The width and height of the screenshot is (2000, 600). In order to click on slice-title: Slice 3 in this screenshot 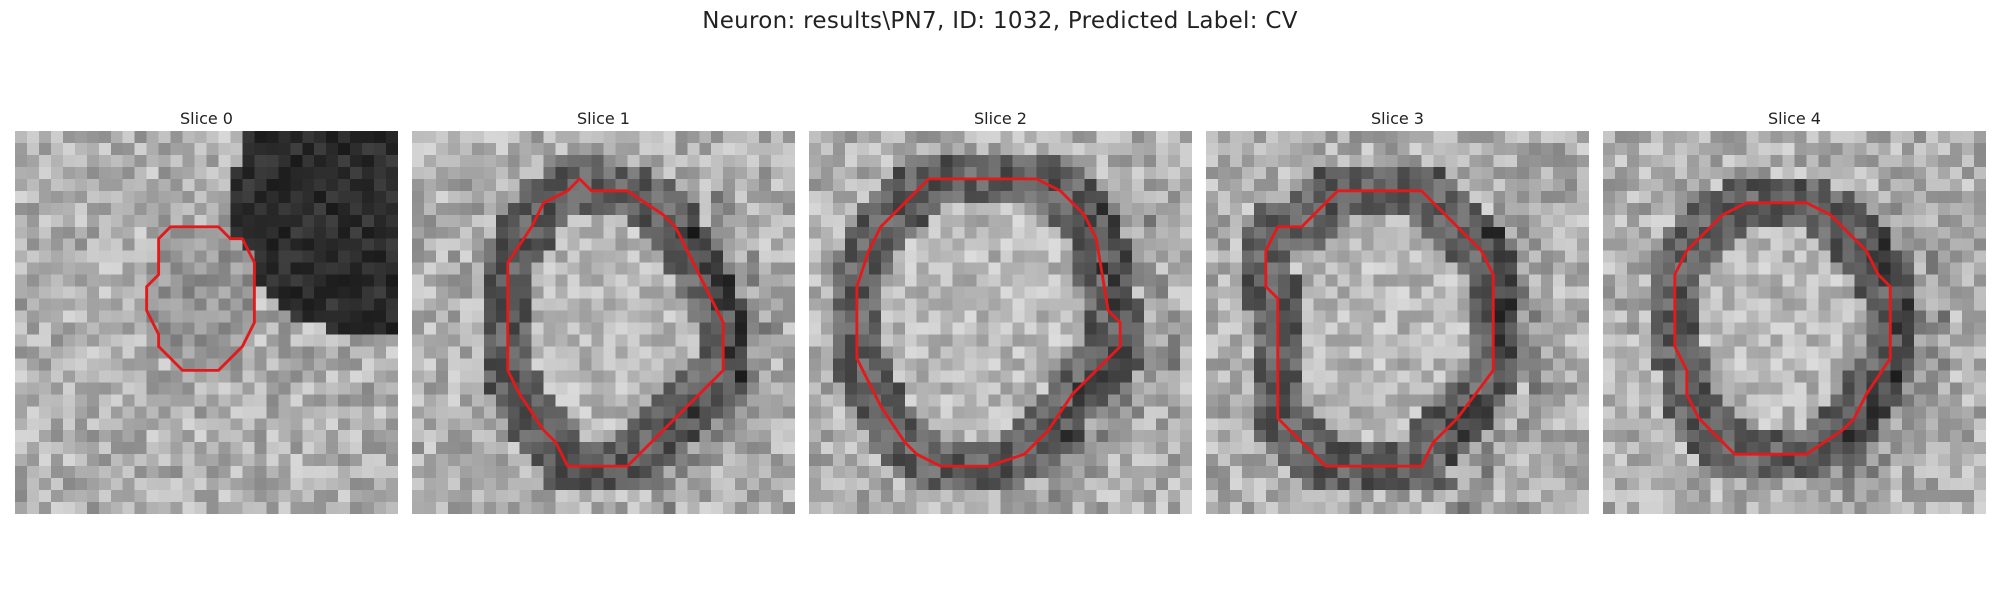, I will do `click(1397, 118)`.